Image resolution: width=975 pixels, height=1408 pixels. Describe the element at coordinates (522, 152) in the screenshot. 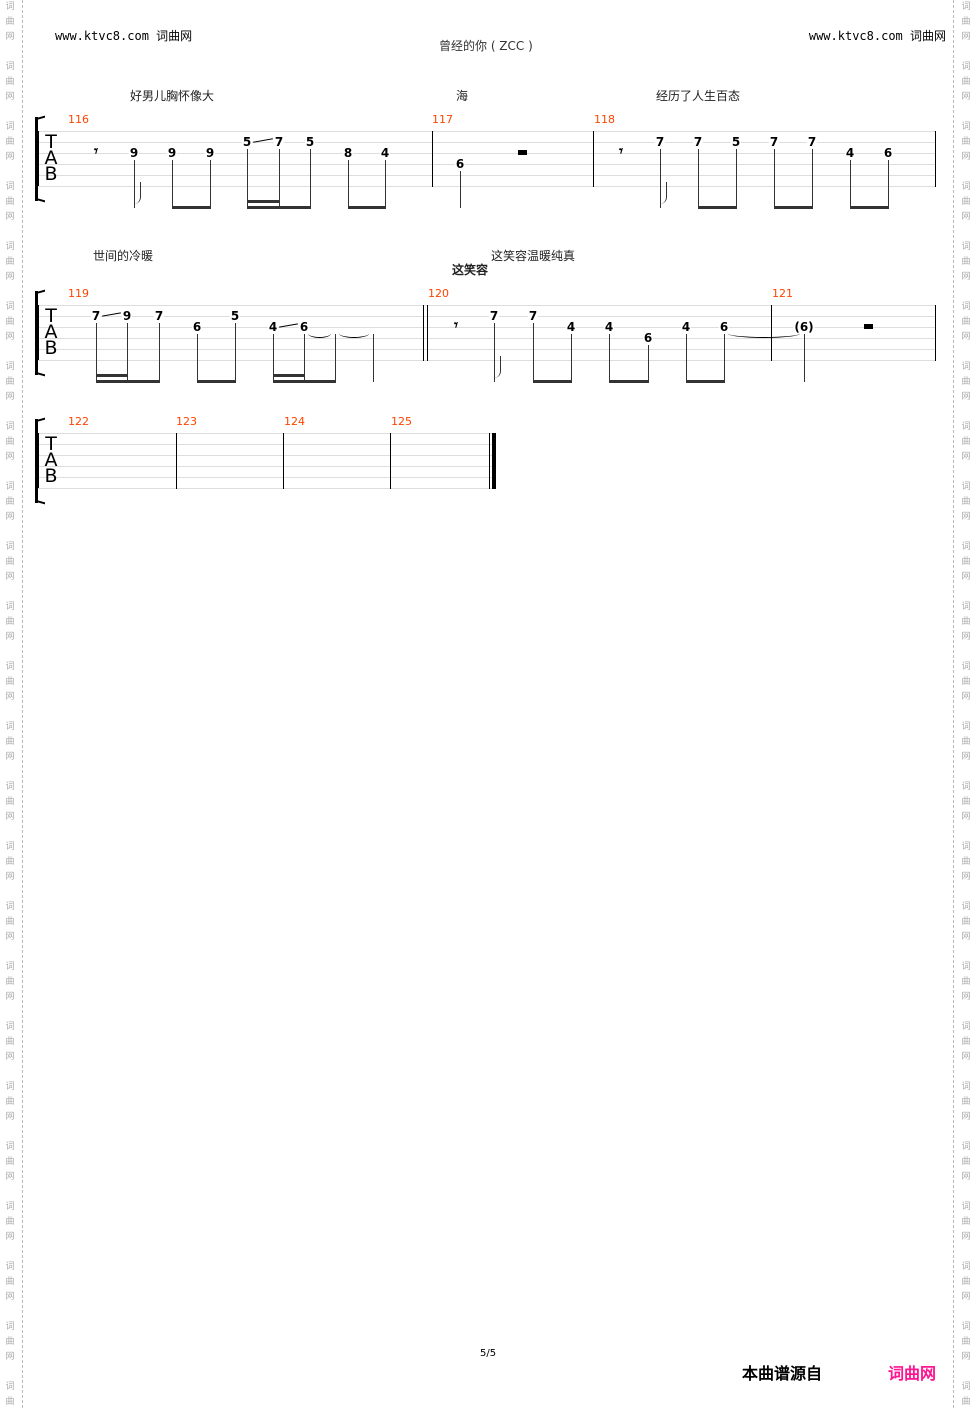

I see `half-rest-icon` at that location.